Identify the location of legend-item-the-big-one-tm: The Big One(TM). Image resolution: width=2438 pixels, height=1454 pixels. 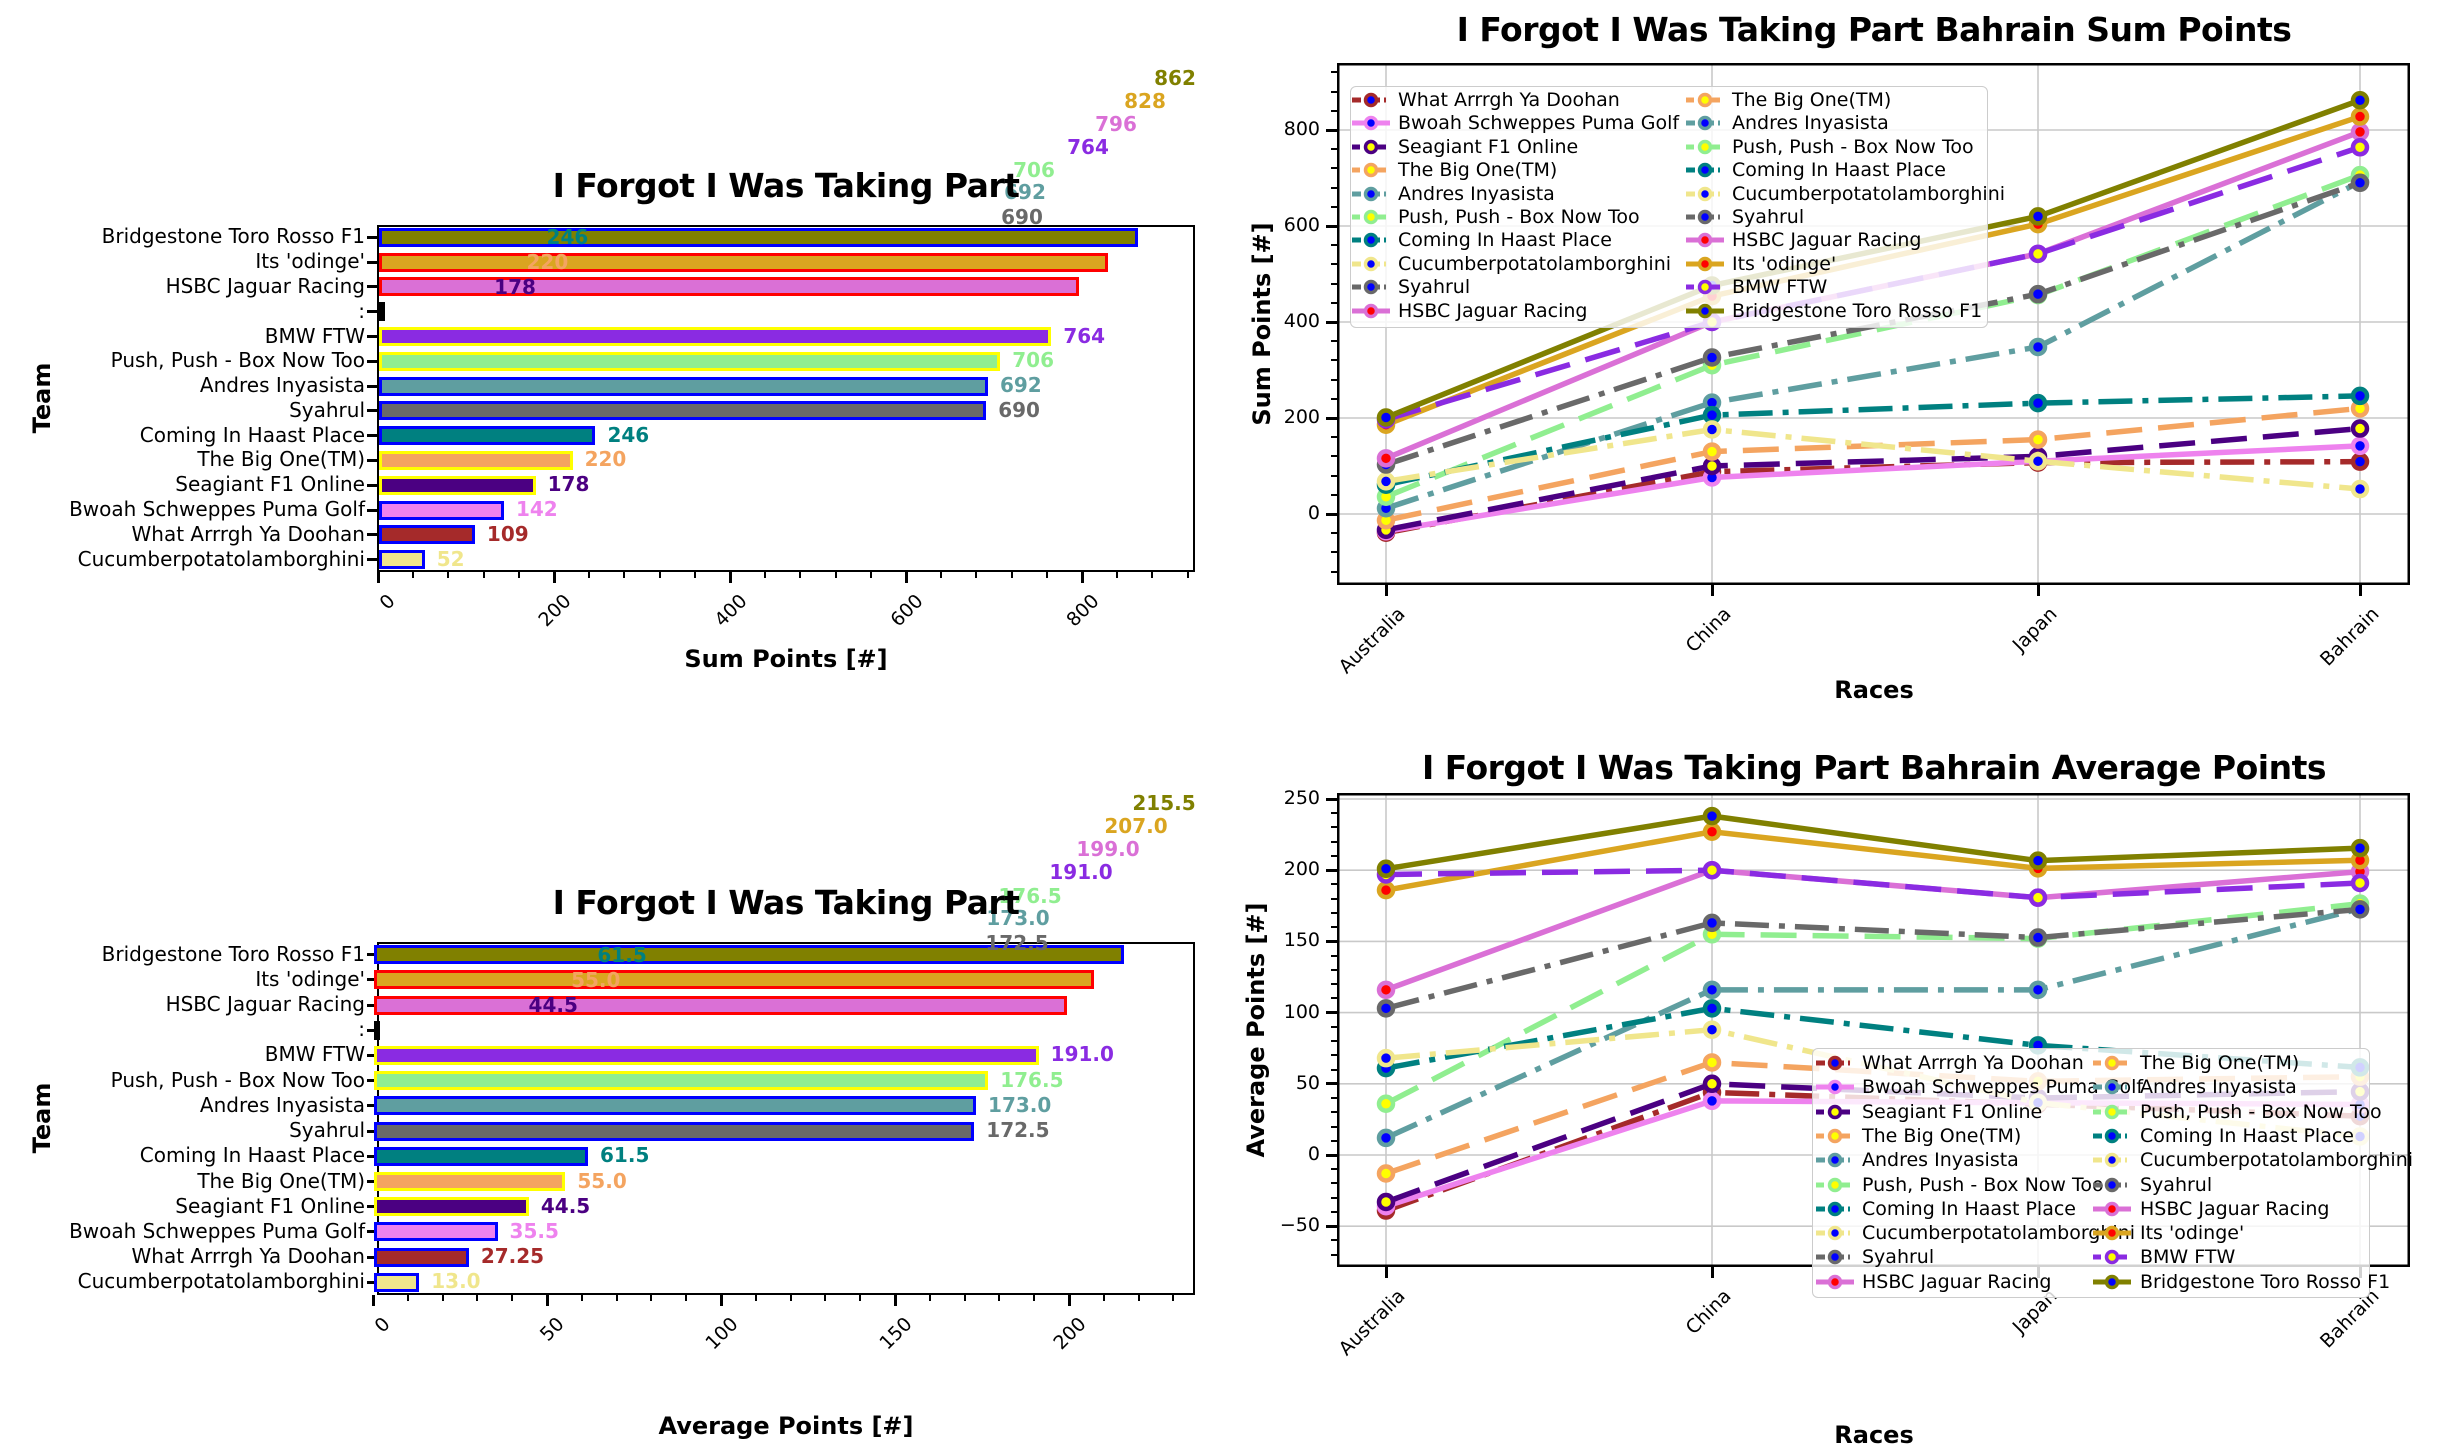
(1788, 100).